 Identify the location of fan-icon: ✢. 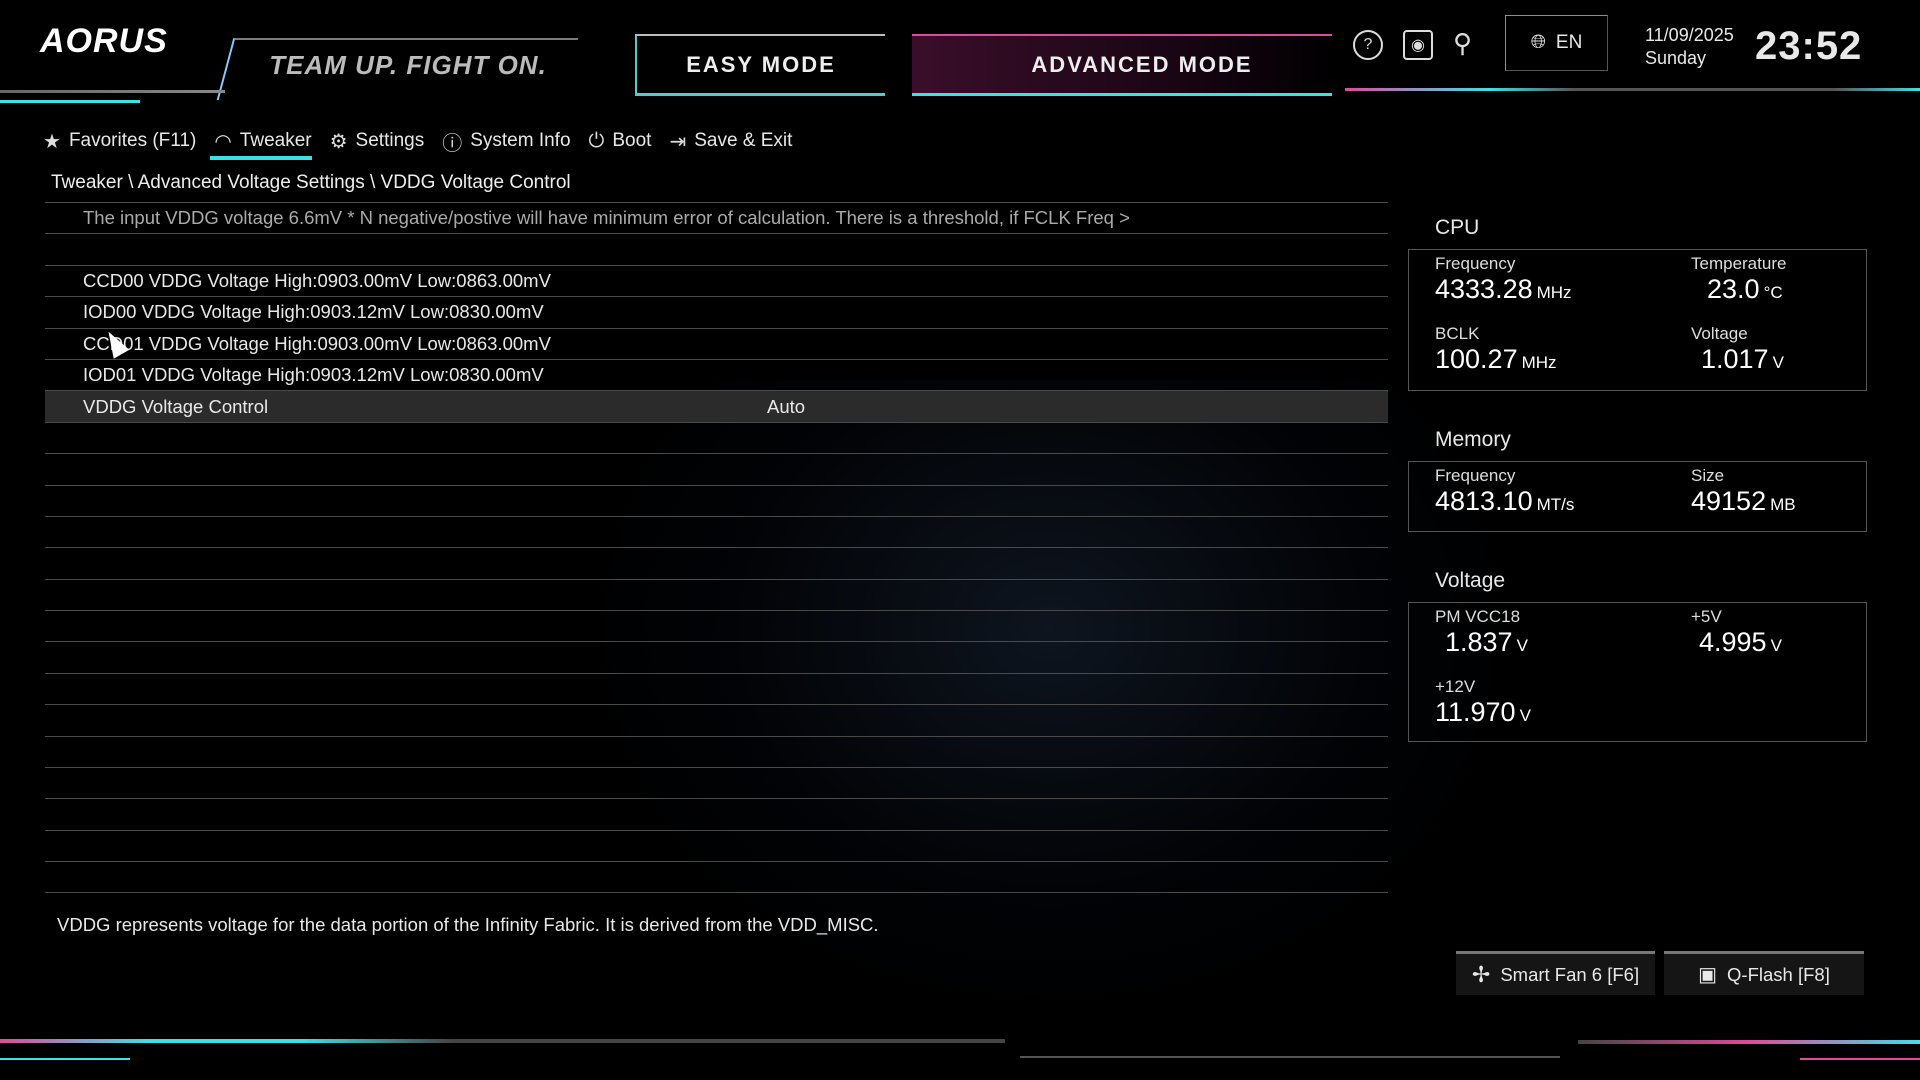
(1481, 974).